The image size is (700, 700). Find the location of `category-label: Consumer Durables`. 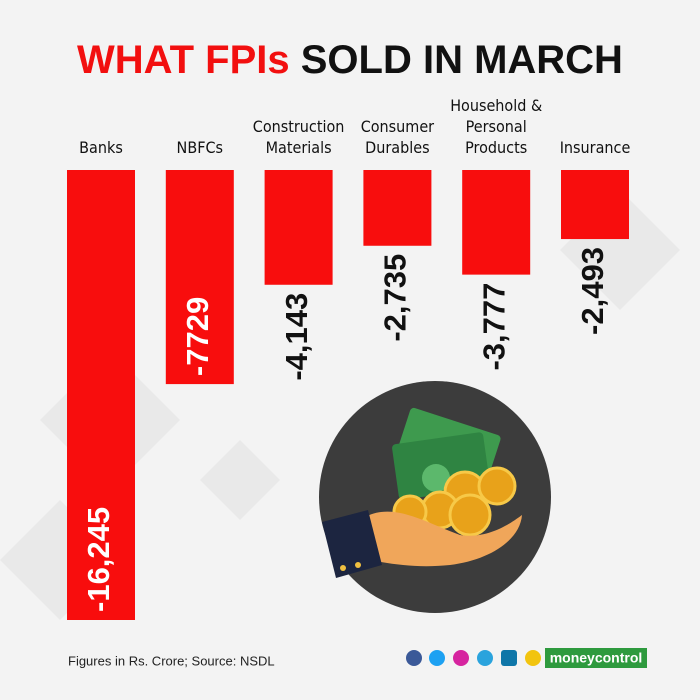

category-label: Consumer Durables is located at coordinates (397, 137).